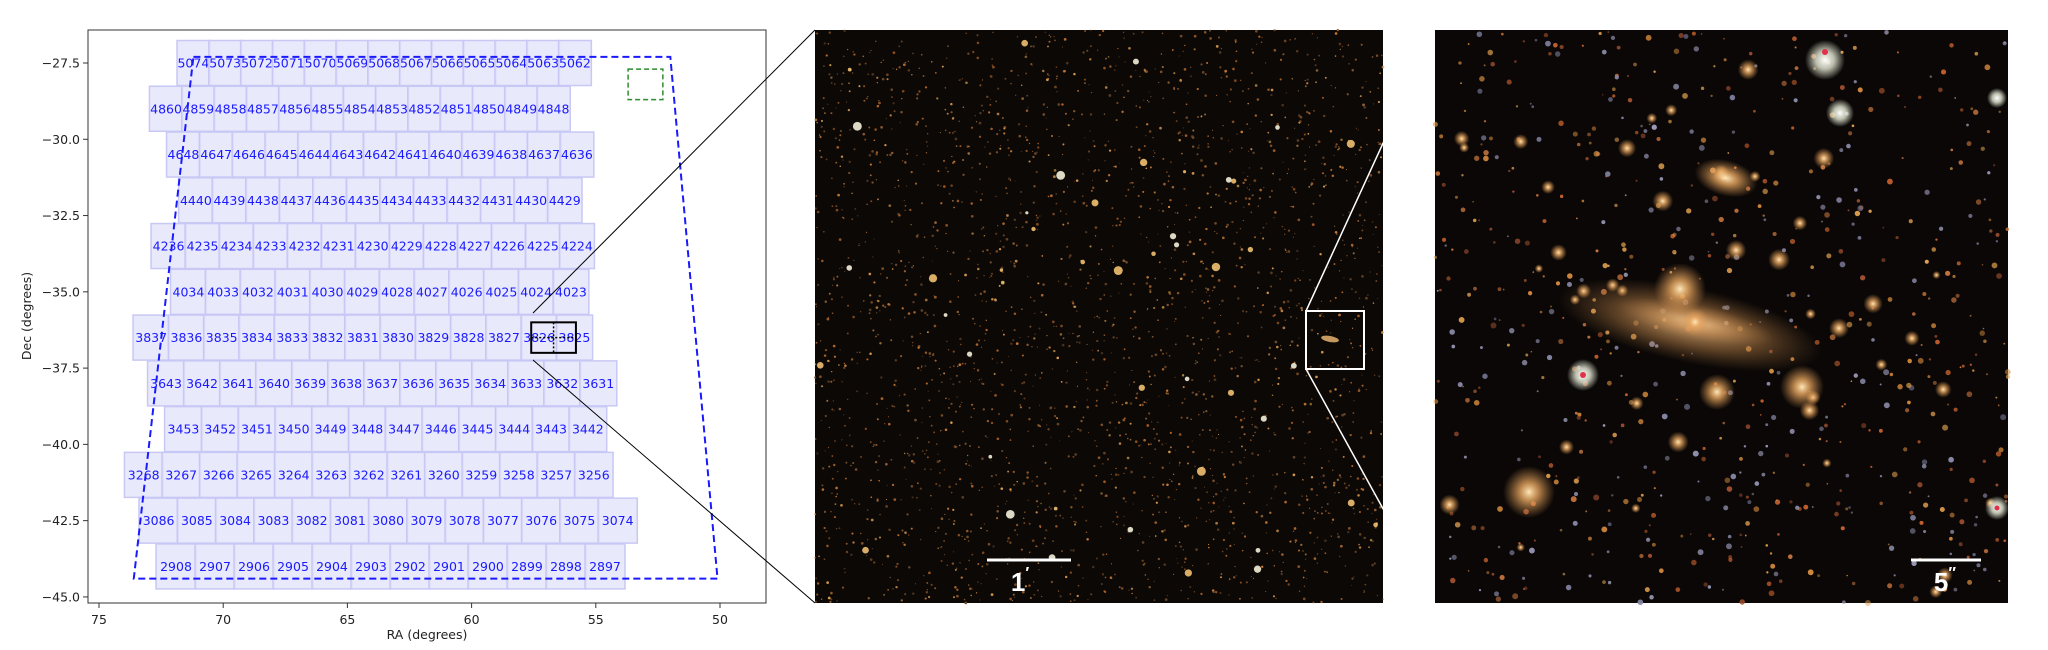 The height and width of the screenshot is (650, 2048). What do you see at coordinates (222, 337) in the screenshot?
I see `tile-id-label: 3835` at bounding box center [222, 337].